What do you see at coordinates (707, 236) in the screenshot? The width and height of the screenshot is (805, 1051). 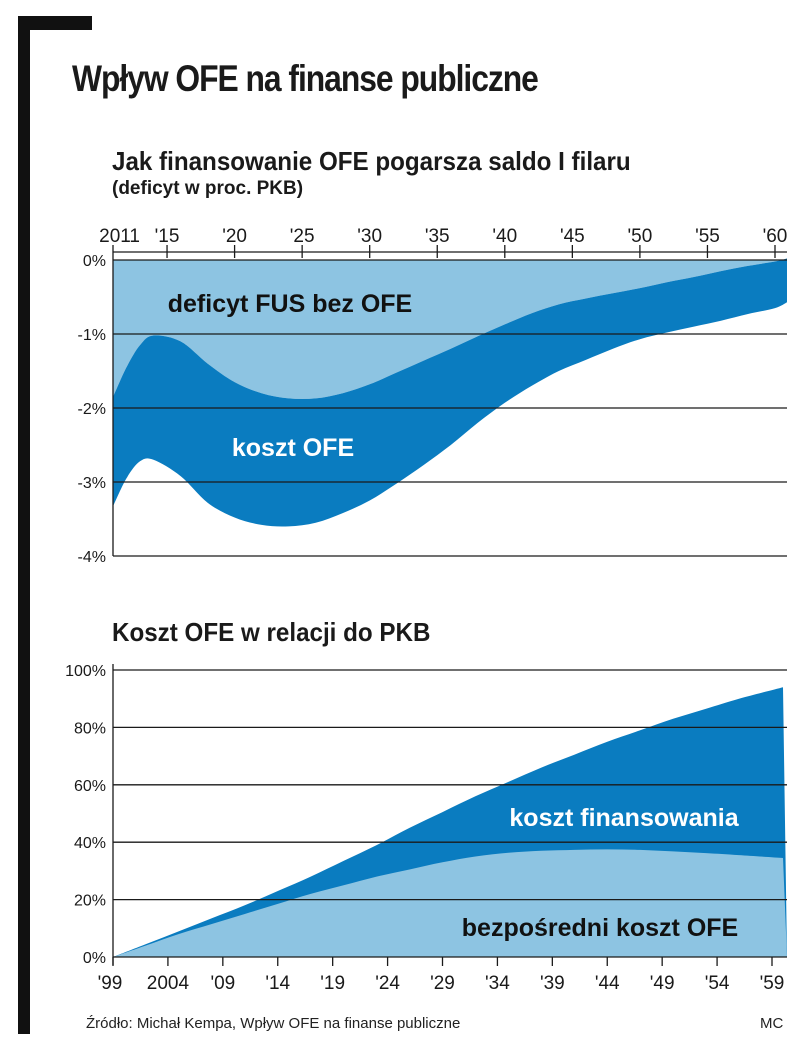 I see `x-tick-label: '55` at bounding box center [707, 236].